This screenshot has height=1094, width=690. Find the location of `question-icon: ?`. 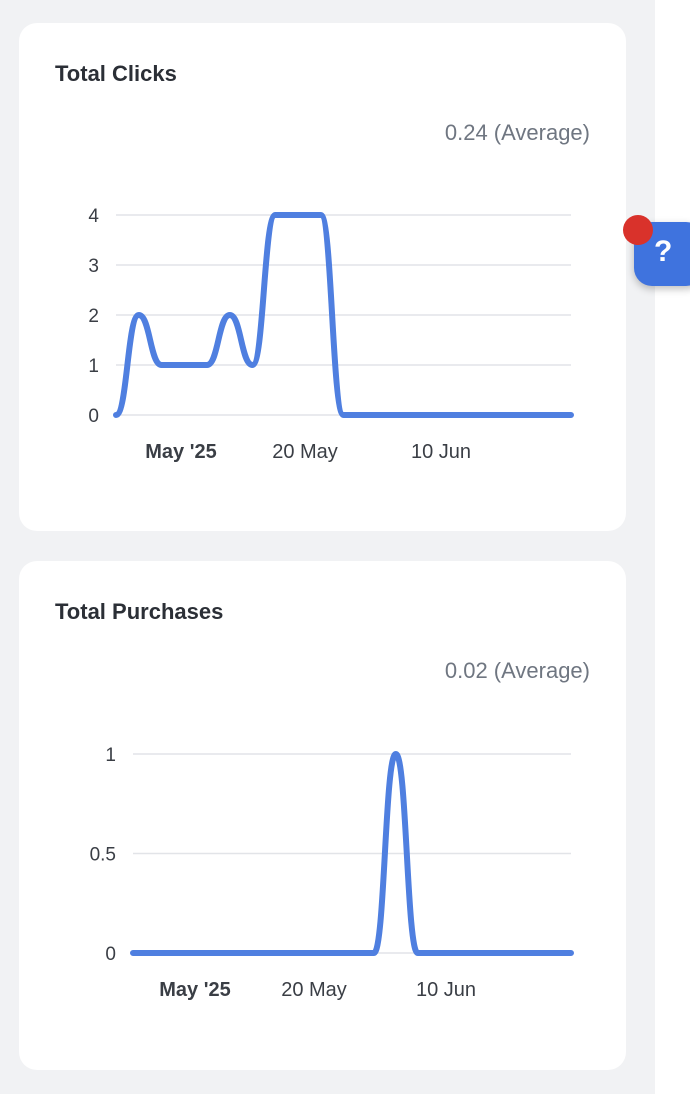

question-icon: ? is located at coordinates (663, 251).